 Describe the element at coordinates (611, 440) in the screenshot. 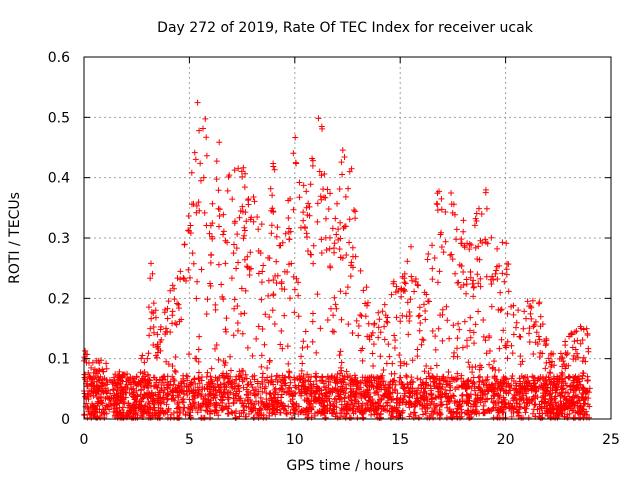

I see `x-tick-label: 25` at that location.